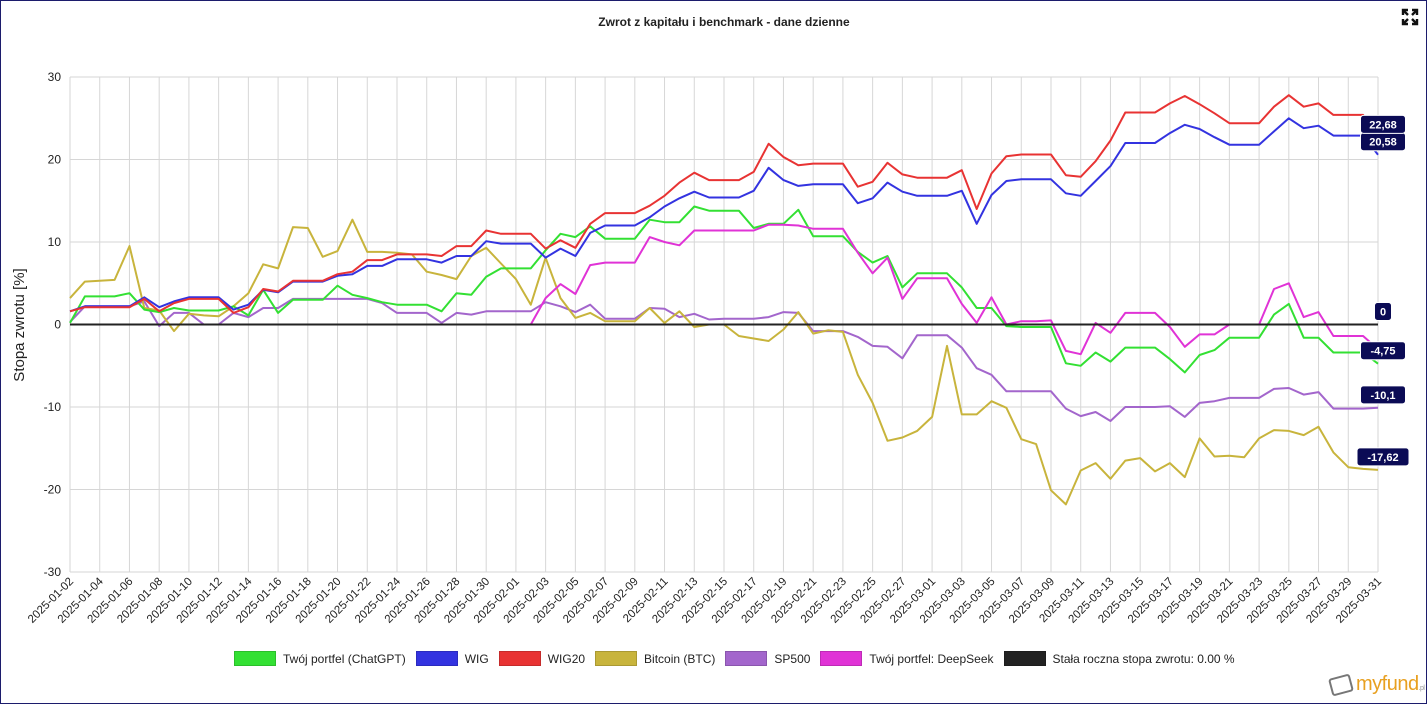  I want to click on legend-label: Twój portfel: DeepSeek, so click(931, 658).